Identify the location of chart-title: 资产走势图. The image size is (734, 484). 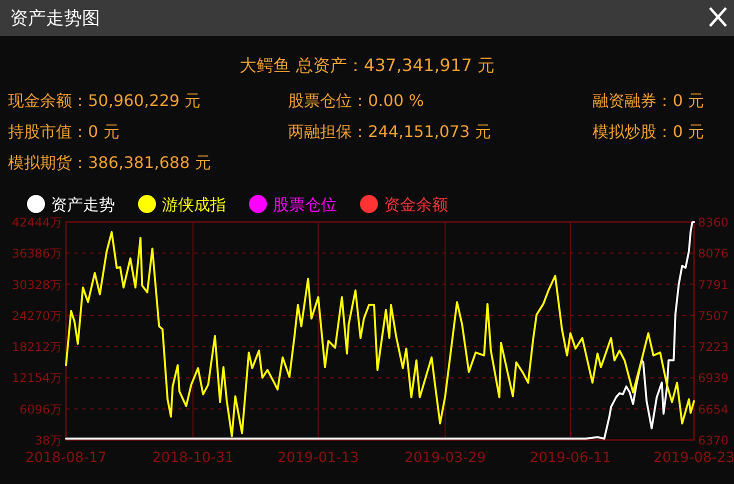
(55, 18).